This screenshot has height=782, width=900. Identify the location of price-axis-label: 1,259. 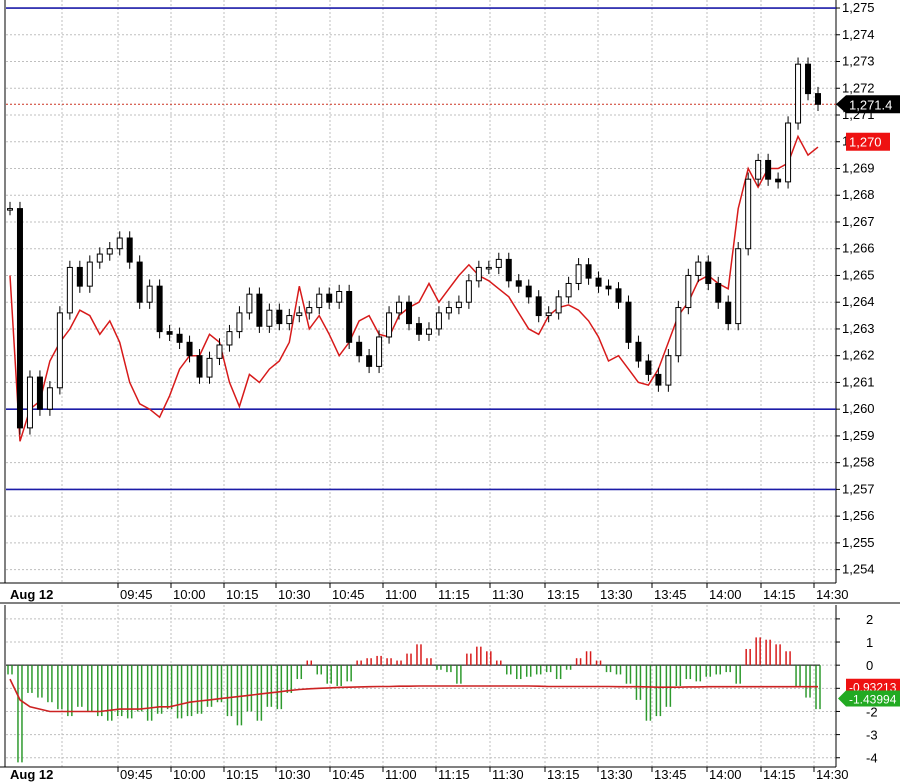
(858, 435).